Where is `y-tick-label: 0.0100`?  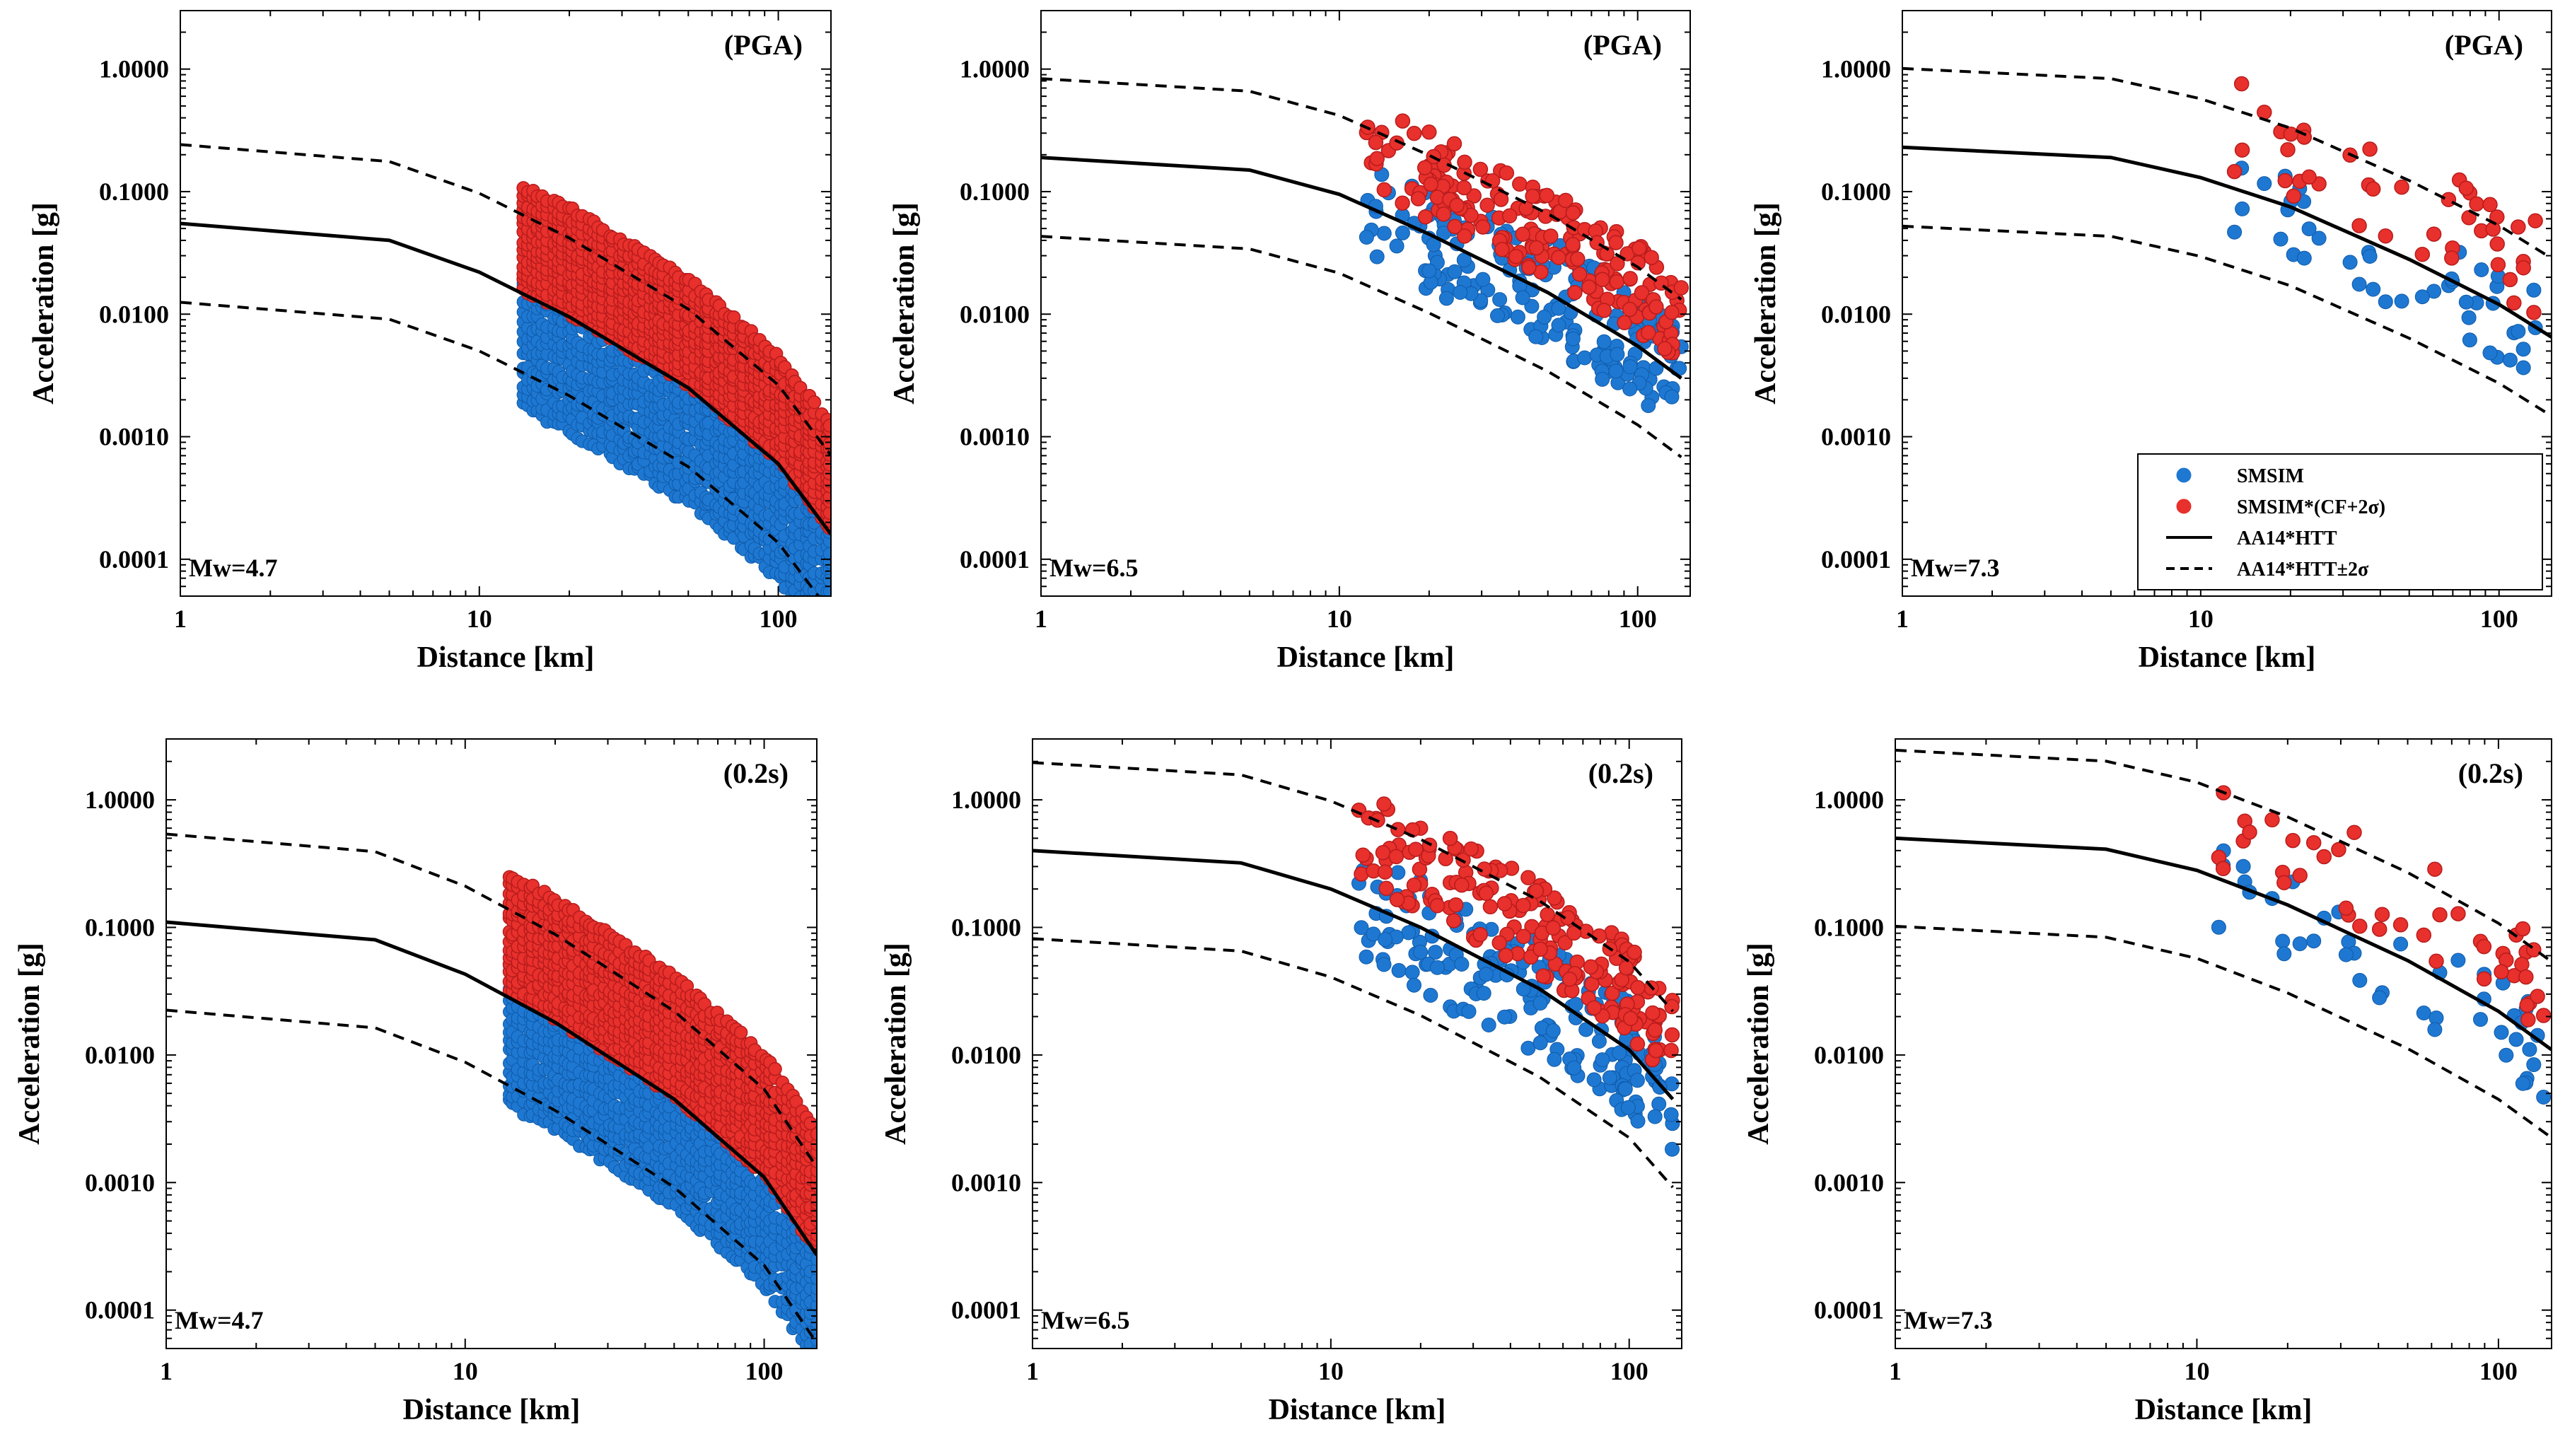
y-tick-label: 0.0100 is located at coordinates (120, 1055).